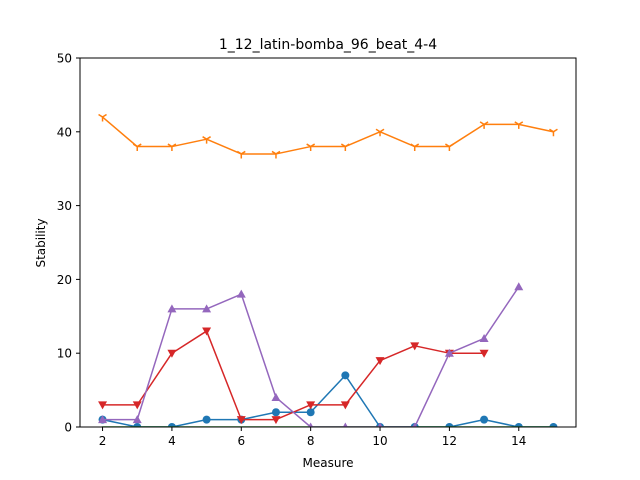 The height and width of the screenshot is (480, 640). What do you see at coordinates (518, 441) in the screenshot?
I see `x-tick-label: 14` at bounding box center [518, 441].